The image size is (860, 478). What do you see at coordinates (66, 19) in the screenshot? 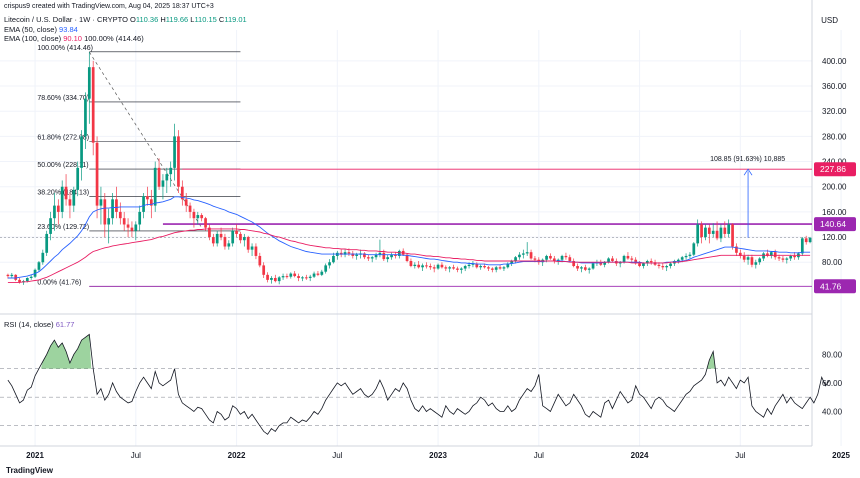
I see `symbol-title: Litecoin / U.S. Dollar · 1W · CRYPTO` at bounding box center [66, 19].